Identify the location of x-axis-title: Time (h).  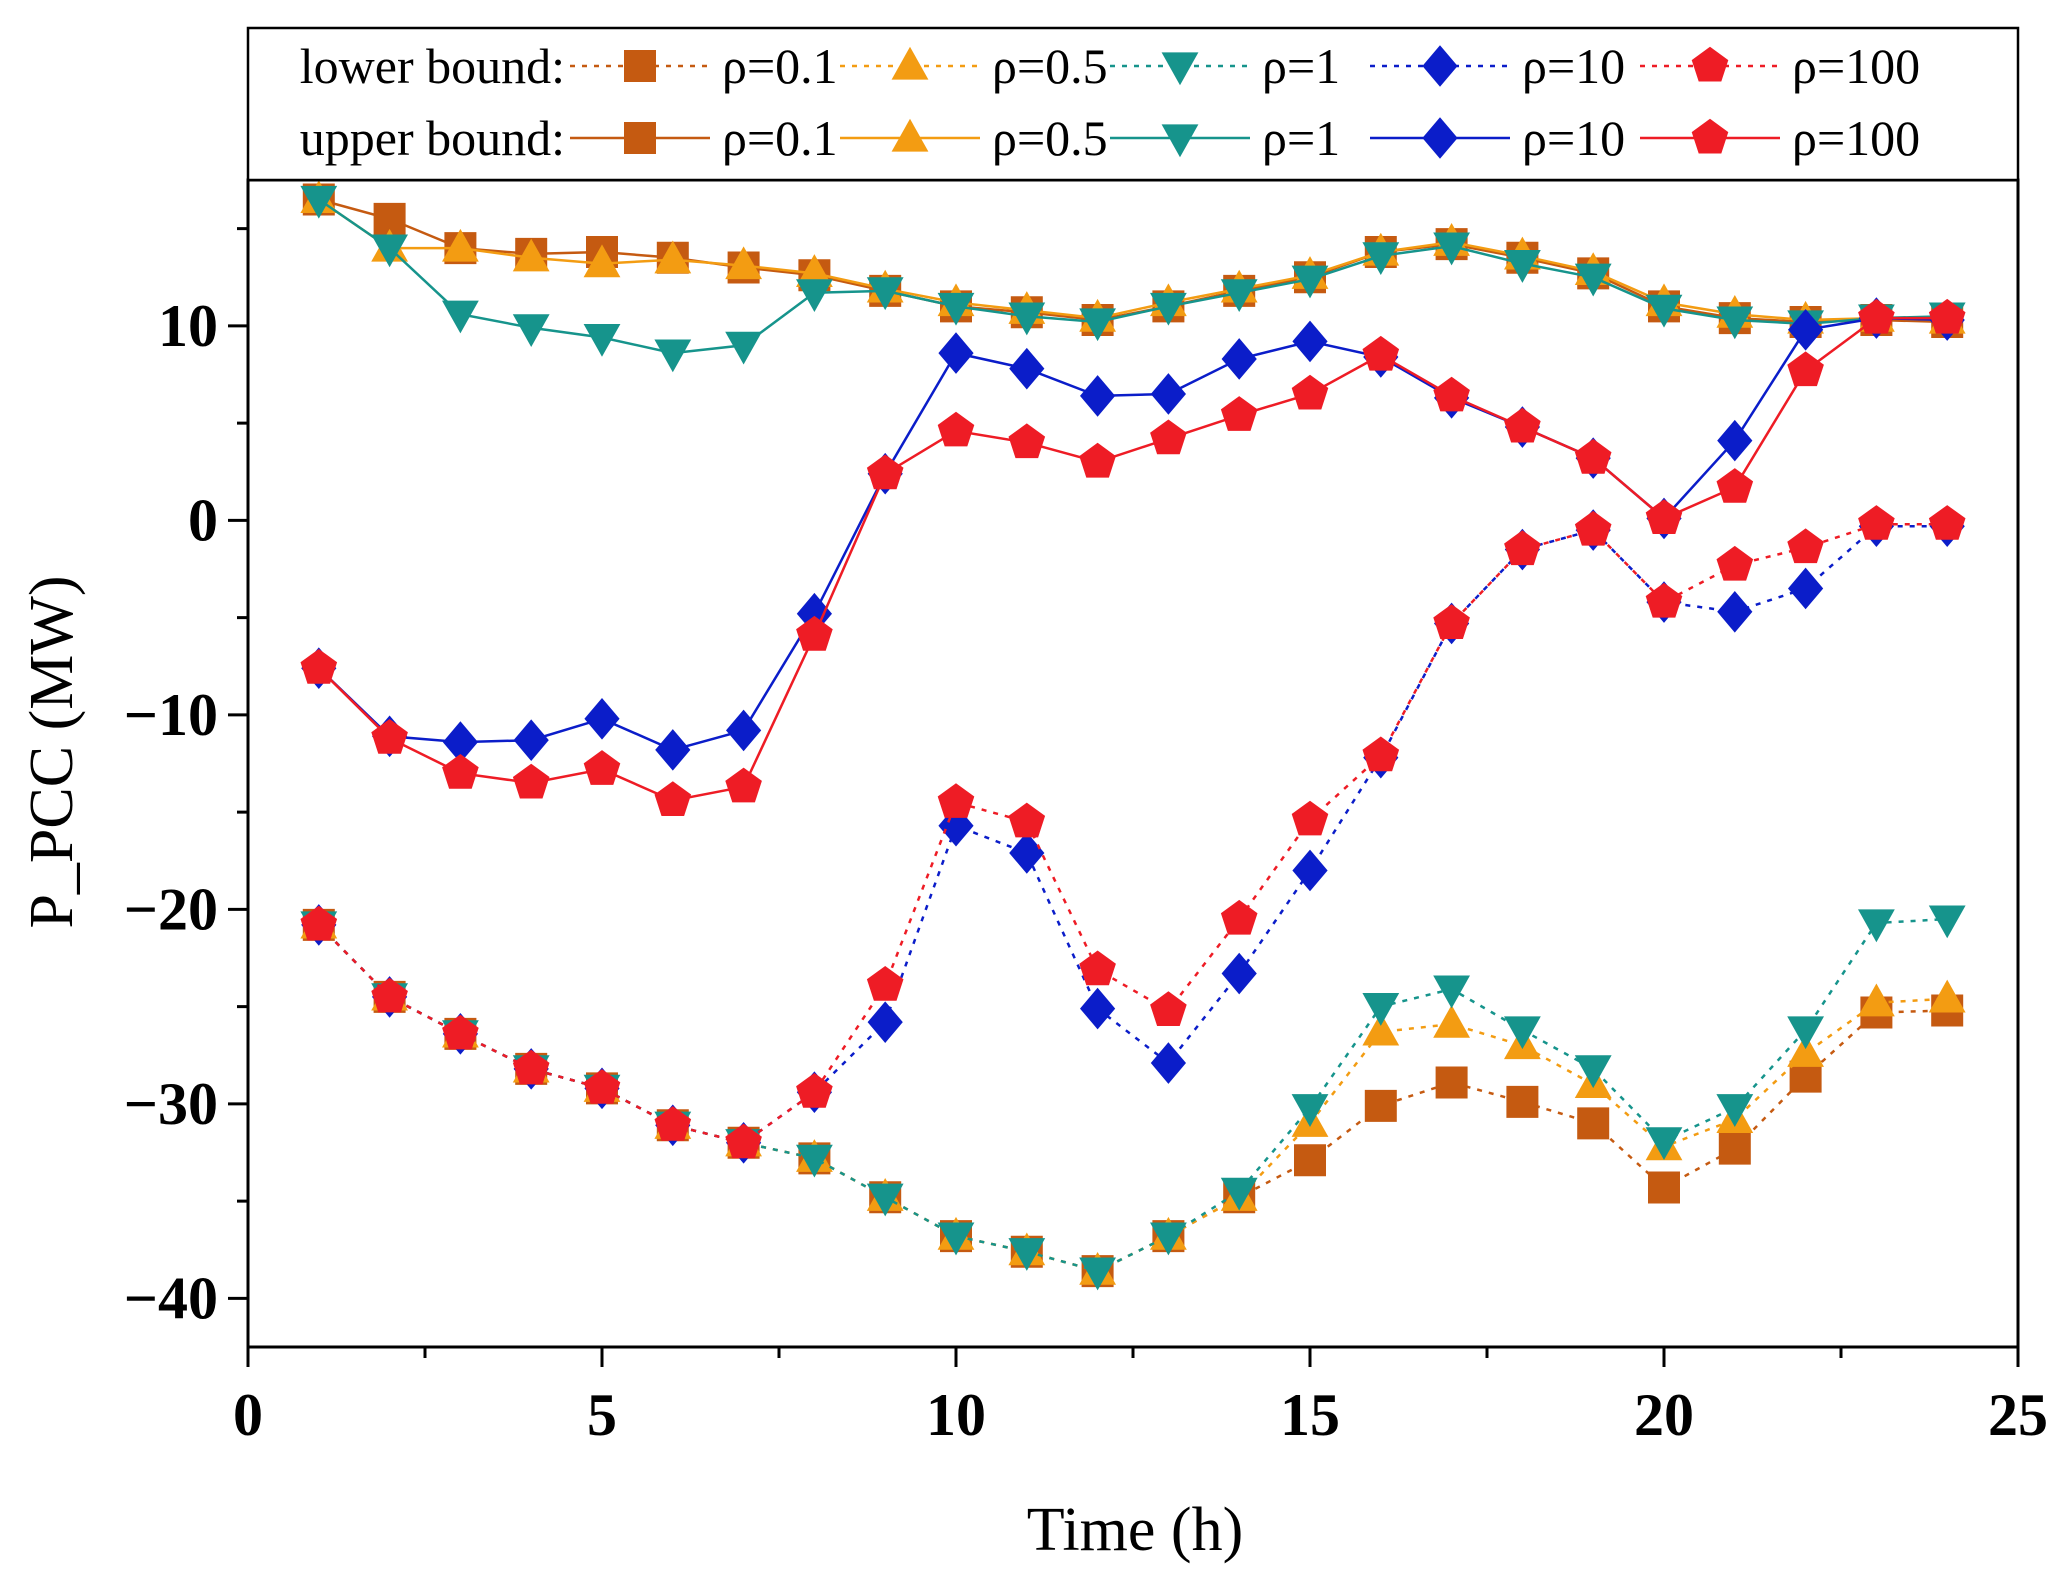
(1135, 1530).